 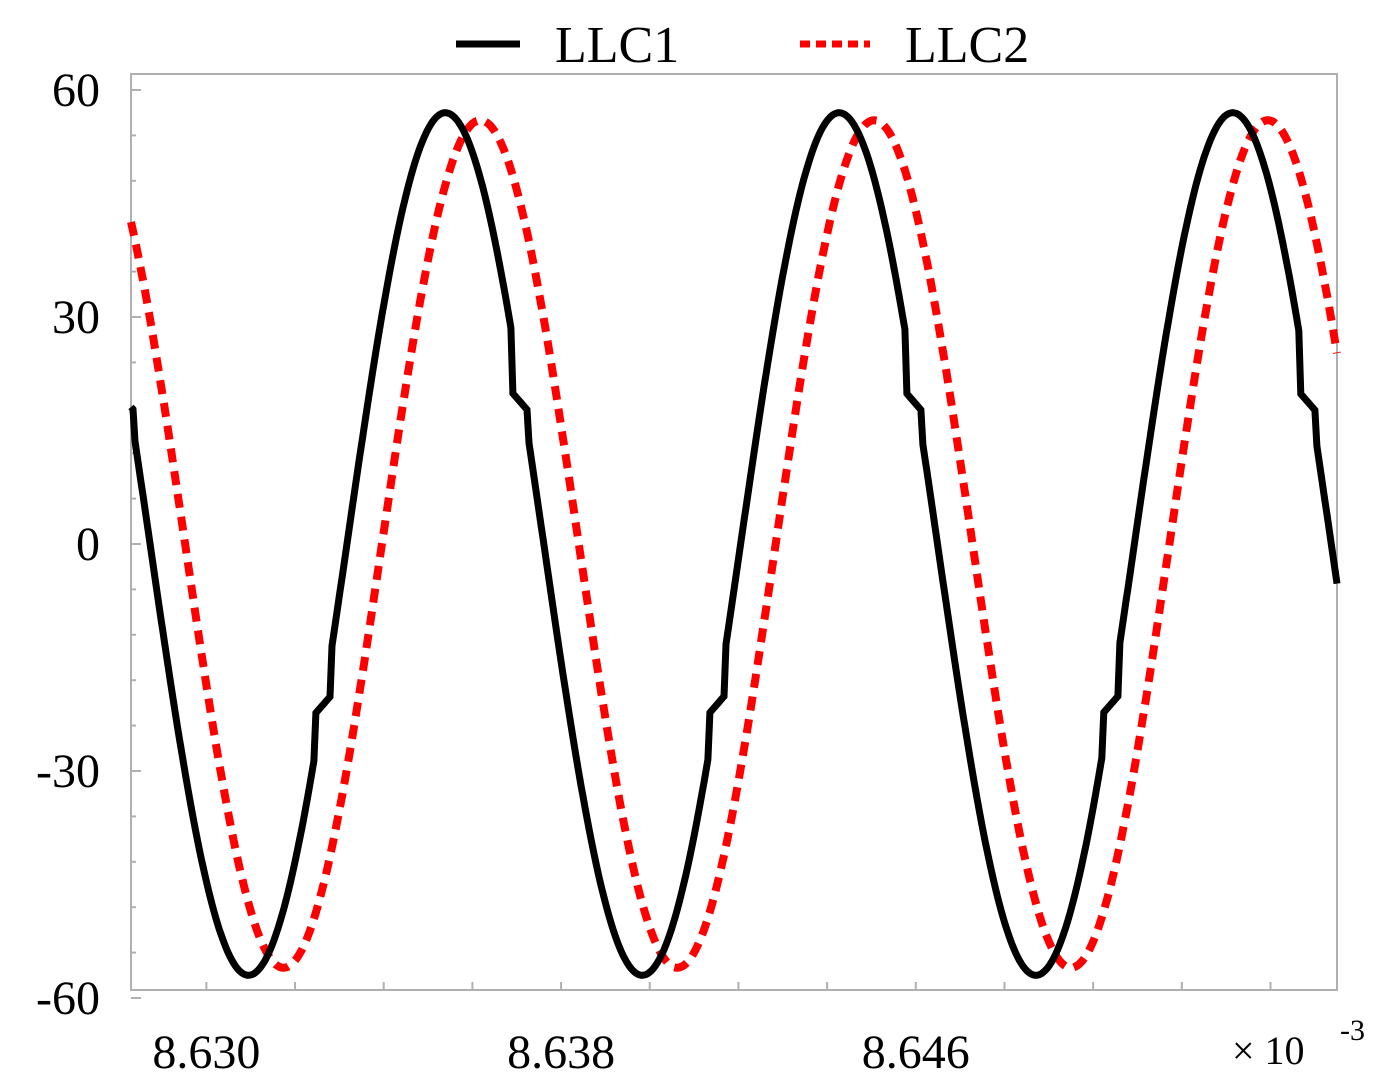 What do you see at coordinates (76, 317) in the screenshot?
I see `y-tick-label: 30` at bounding box center [76, 317].